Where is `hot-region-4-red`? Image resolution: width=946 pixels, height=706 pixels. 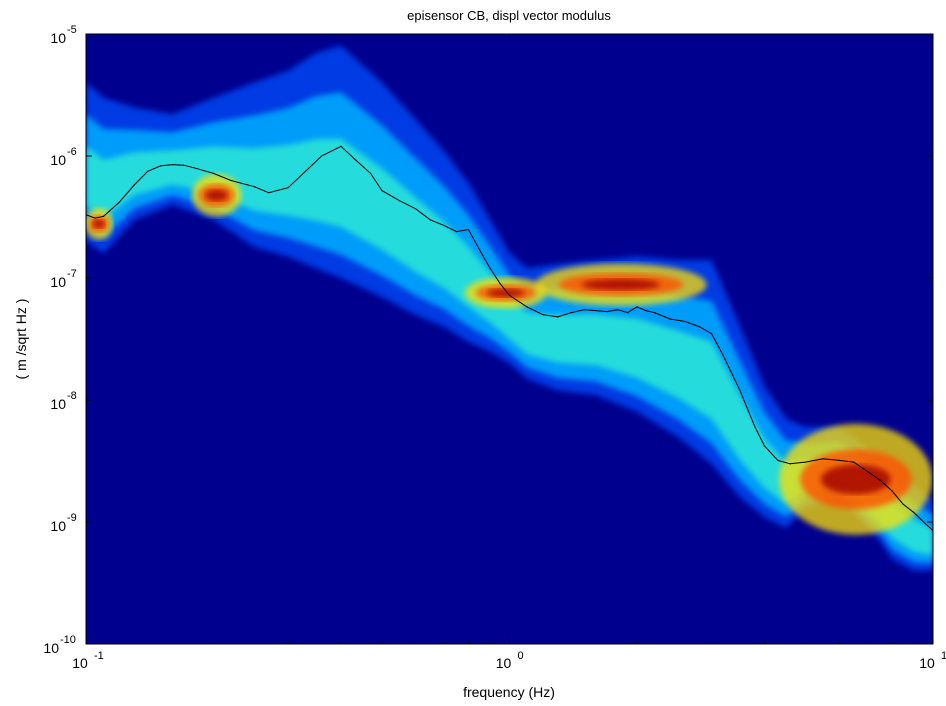
hot-region-4-red is located at coordinates (621, 284).